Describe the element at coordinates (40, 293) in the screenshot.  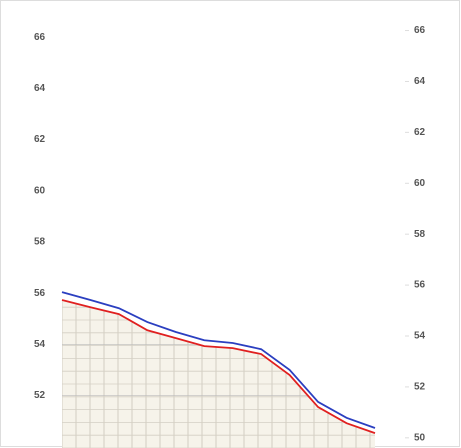
I see `y-tick-label: 56` at that location.